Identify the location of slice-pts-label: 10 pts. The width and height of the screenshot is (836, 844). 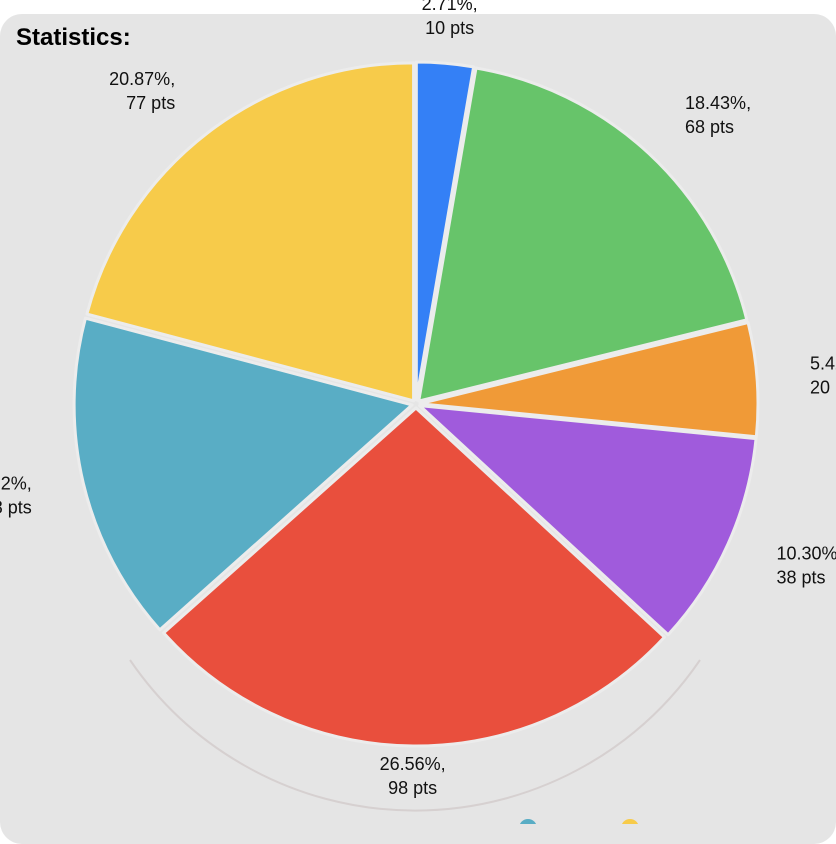
(449, 28).